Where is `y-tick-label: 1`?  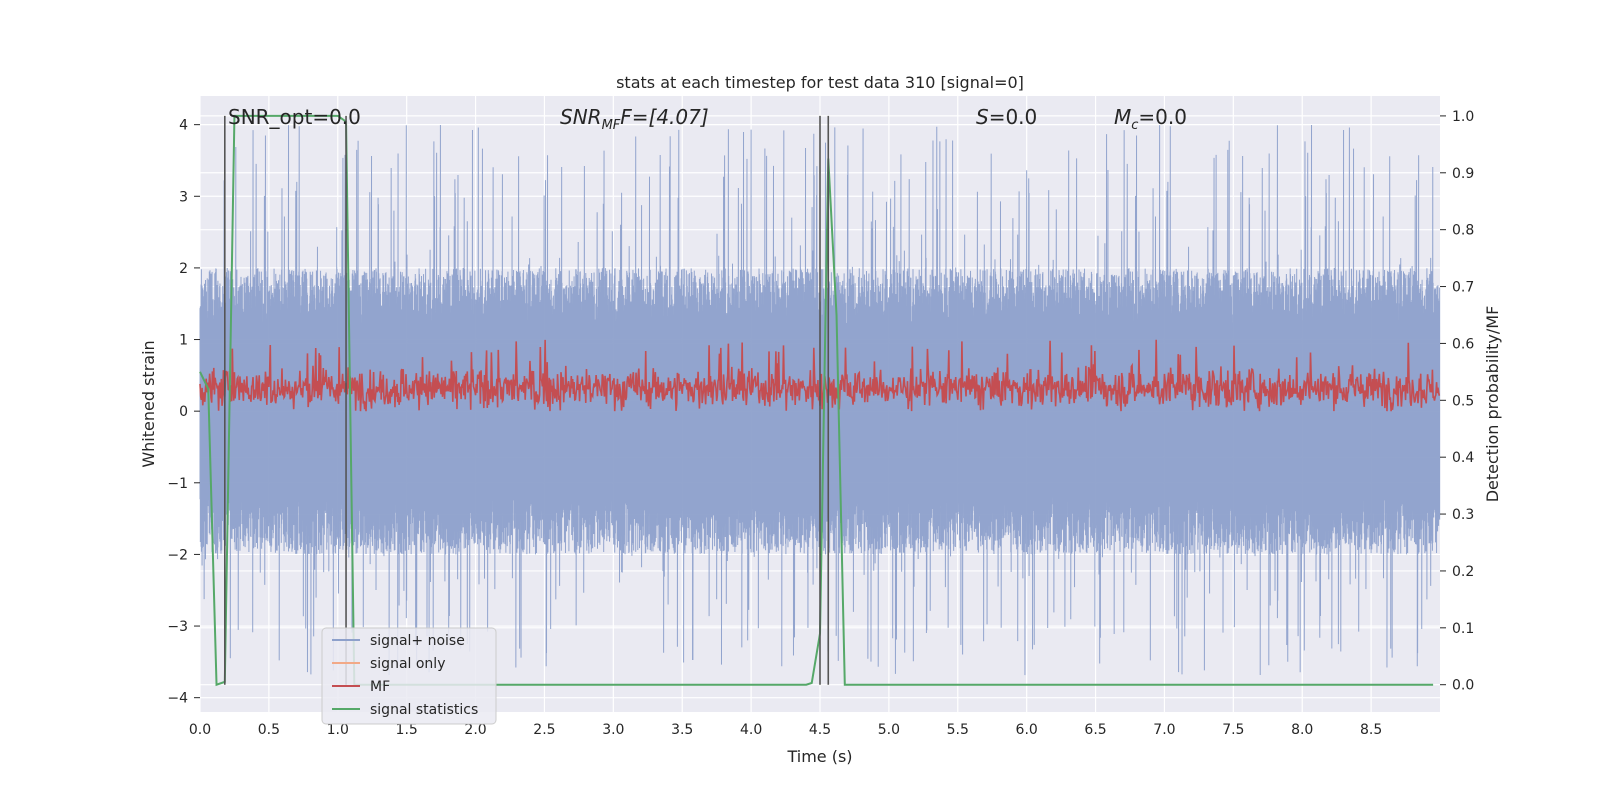
y-tick-label: 1 is located at coordinates (183, 341).